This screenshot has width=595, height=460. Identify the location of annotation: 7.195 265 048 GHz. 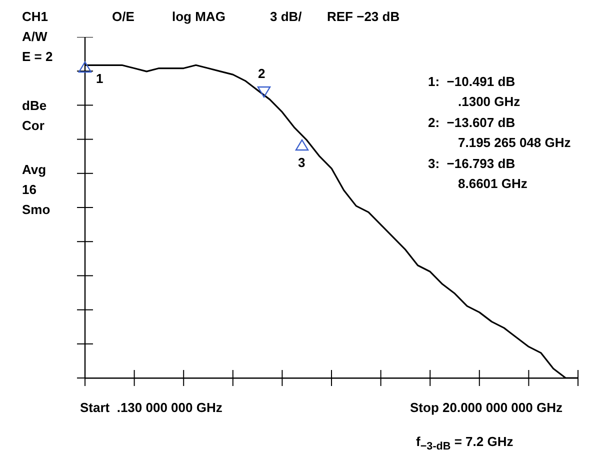
(514, 143).